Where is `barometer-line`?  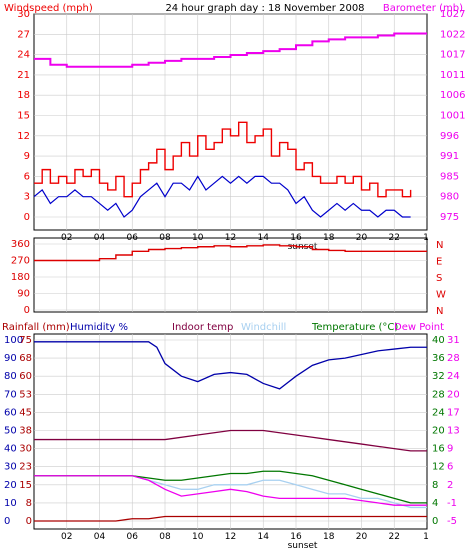
barometer-line is located at coordinates (230, 50).